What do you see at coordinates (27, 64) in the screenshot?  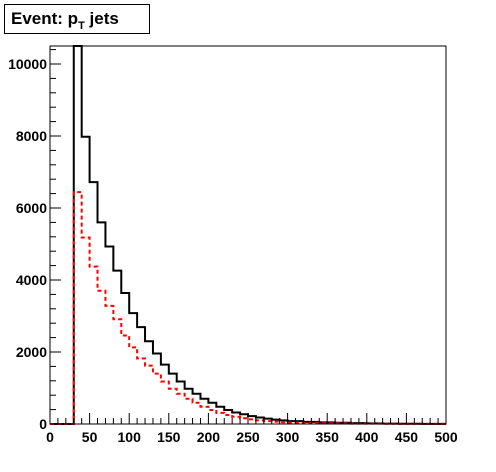 I see `y-tick-label: 10000` at bounding box center [27, 64].